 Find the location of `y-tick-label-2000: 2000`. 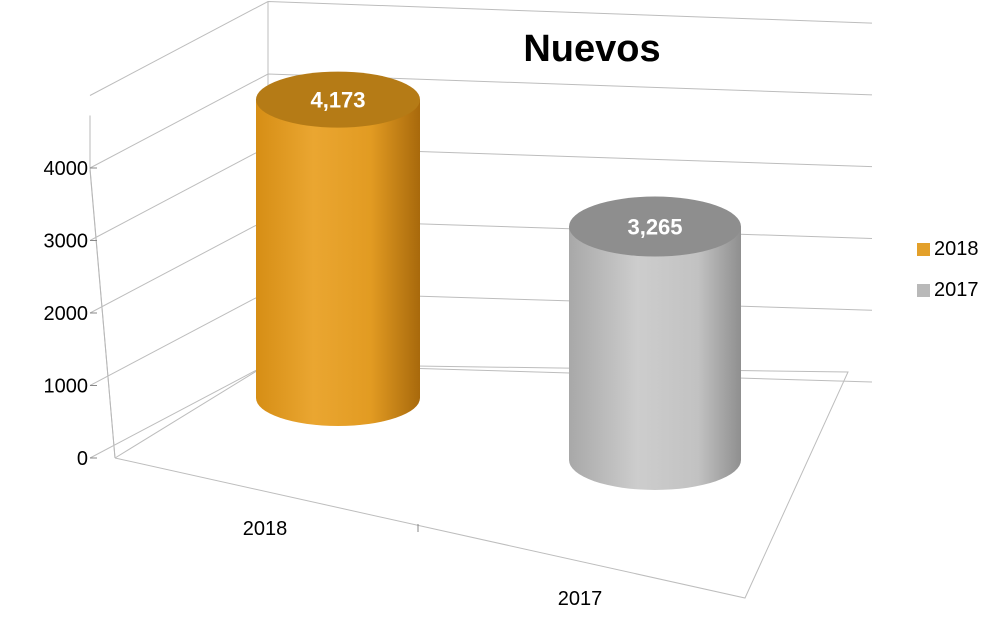

y-tick-label-2000: 2000 is located at coordinates (66, 314).